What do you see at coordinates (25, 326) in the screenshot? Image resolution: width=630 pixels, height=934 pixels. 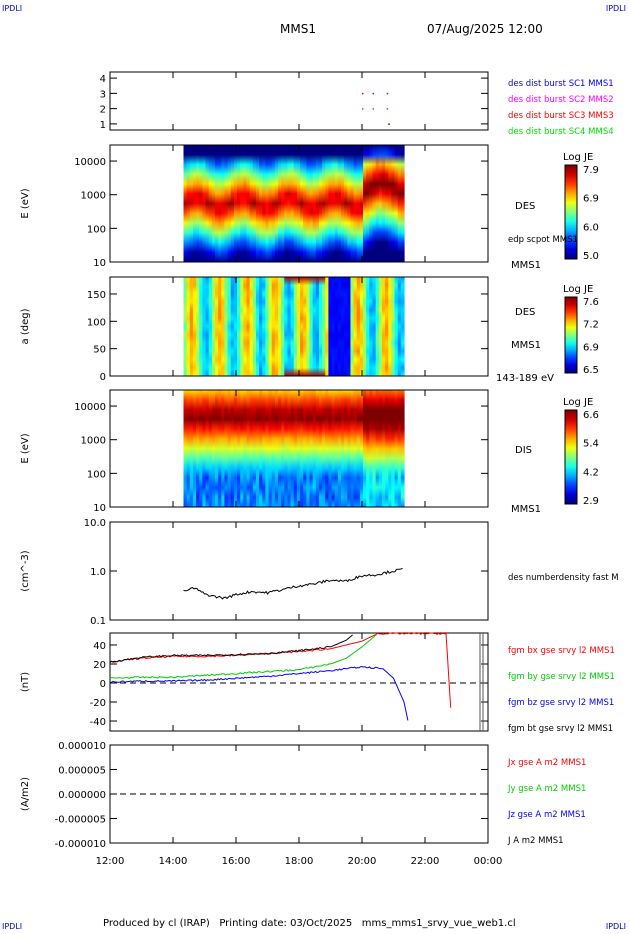 I see `y-axis-label: a (deg)` at bounding box center [25, 326].